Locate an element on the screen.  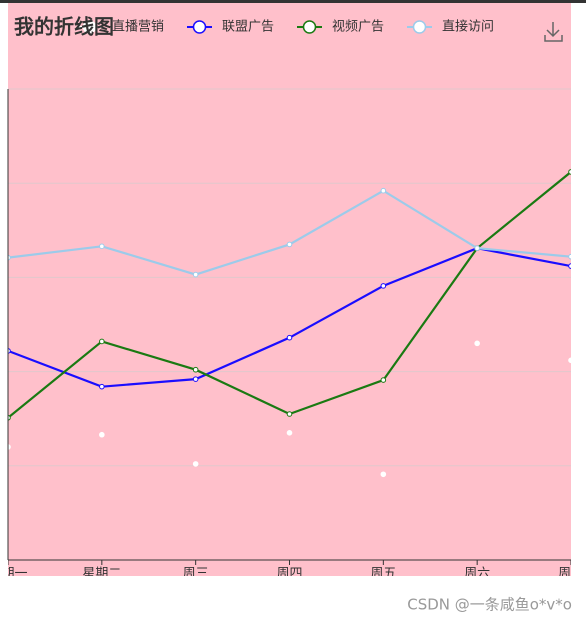
x-tick-label: 周六 is located at coordinates (477, 574).